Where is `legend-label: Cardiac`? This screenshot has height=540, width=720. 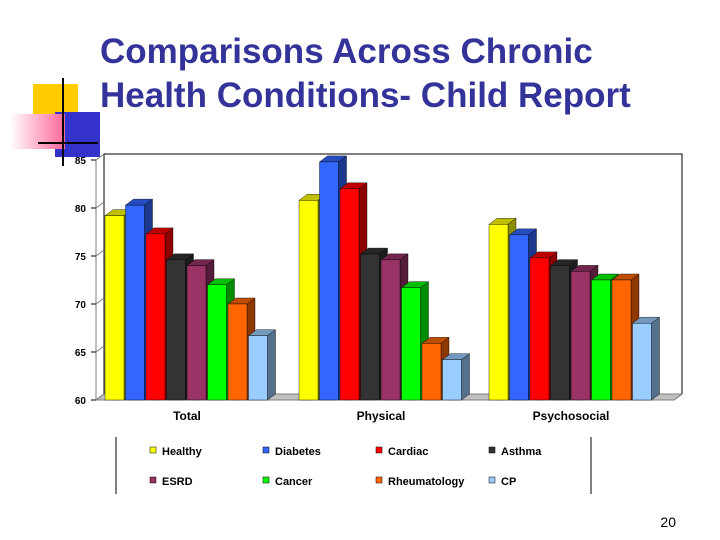 legend-label: Cardiac is located at coordinates (408, 452).